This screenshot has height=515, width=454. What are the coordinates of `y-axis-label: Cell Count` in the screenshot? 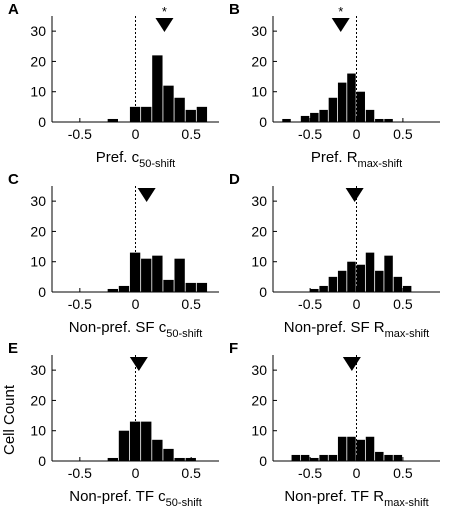 It's located at (9, 419).